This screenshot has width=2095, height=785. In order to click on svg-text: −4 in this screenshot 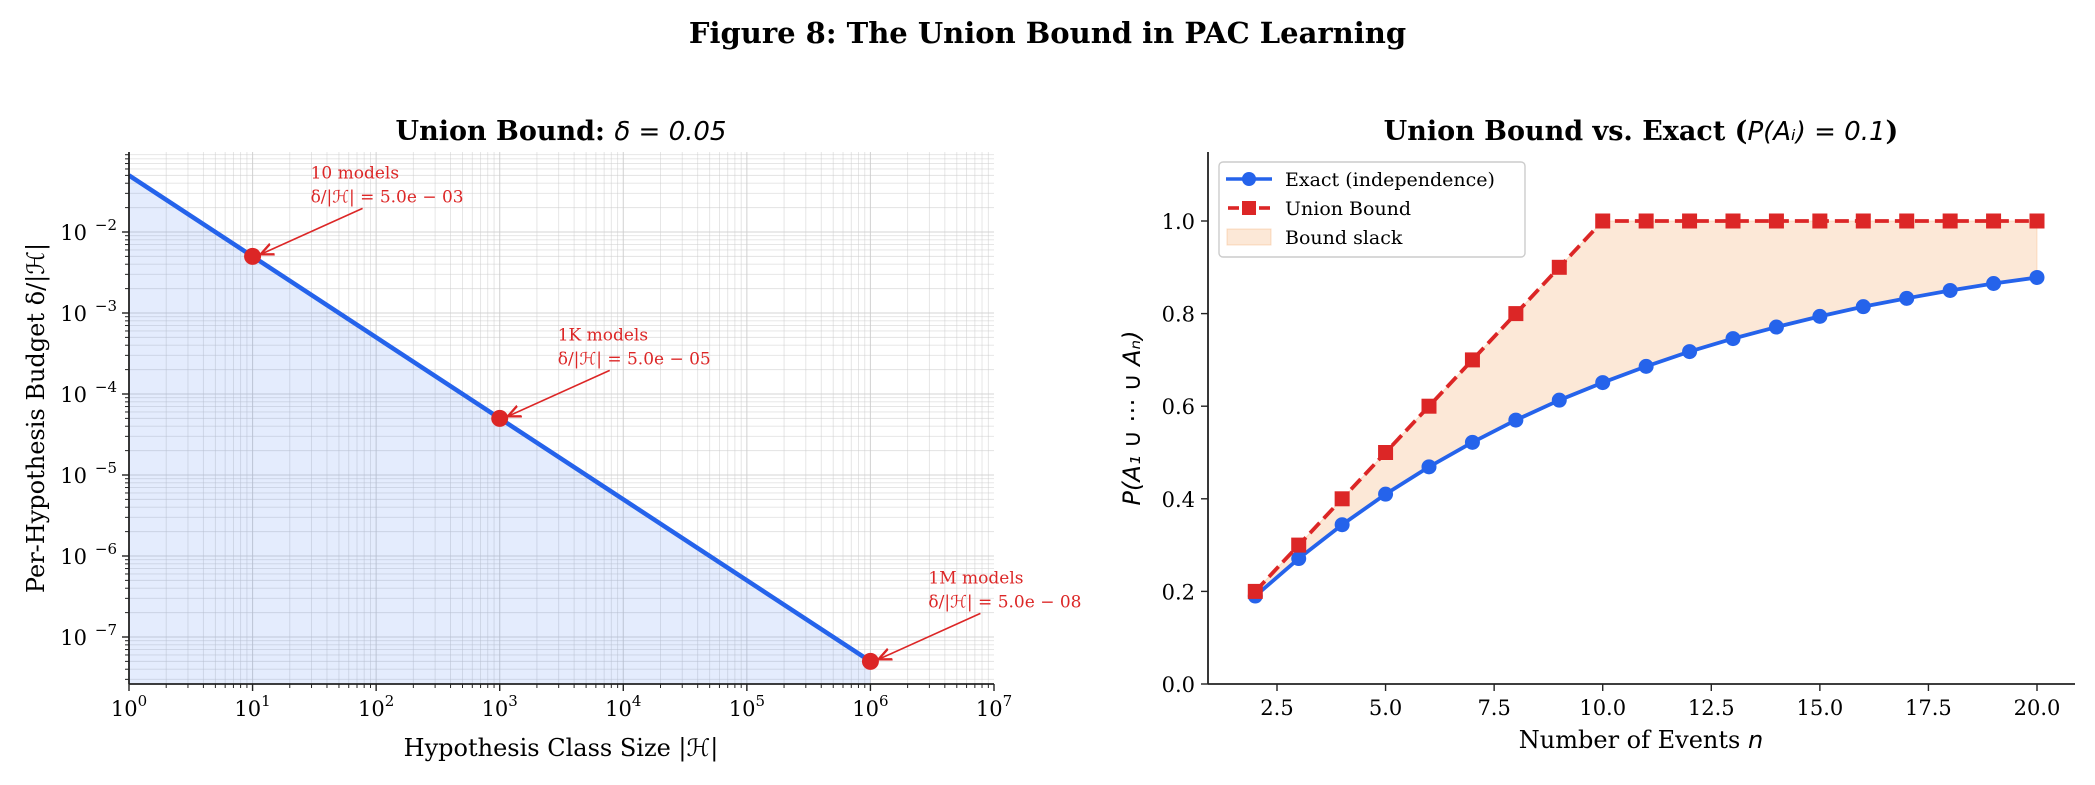, I will do `click(106, 387)`.